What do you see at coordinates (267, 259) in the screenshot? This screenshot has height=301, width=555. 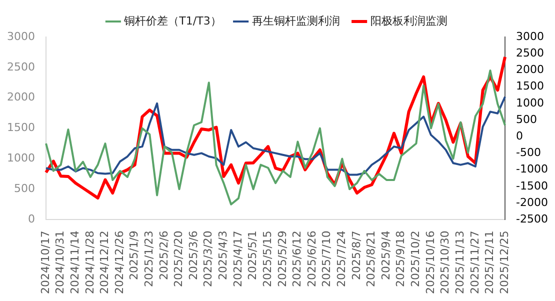 I see `x-tick-label: 2025/5/15` at bounding box center [267, 259].